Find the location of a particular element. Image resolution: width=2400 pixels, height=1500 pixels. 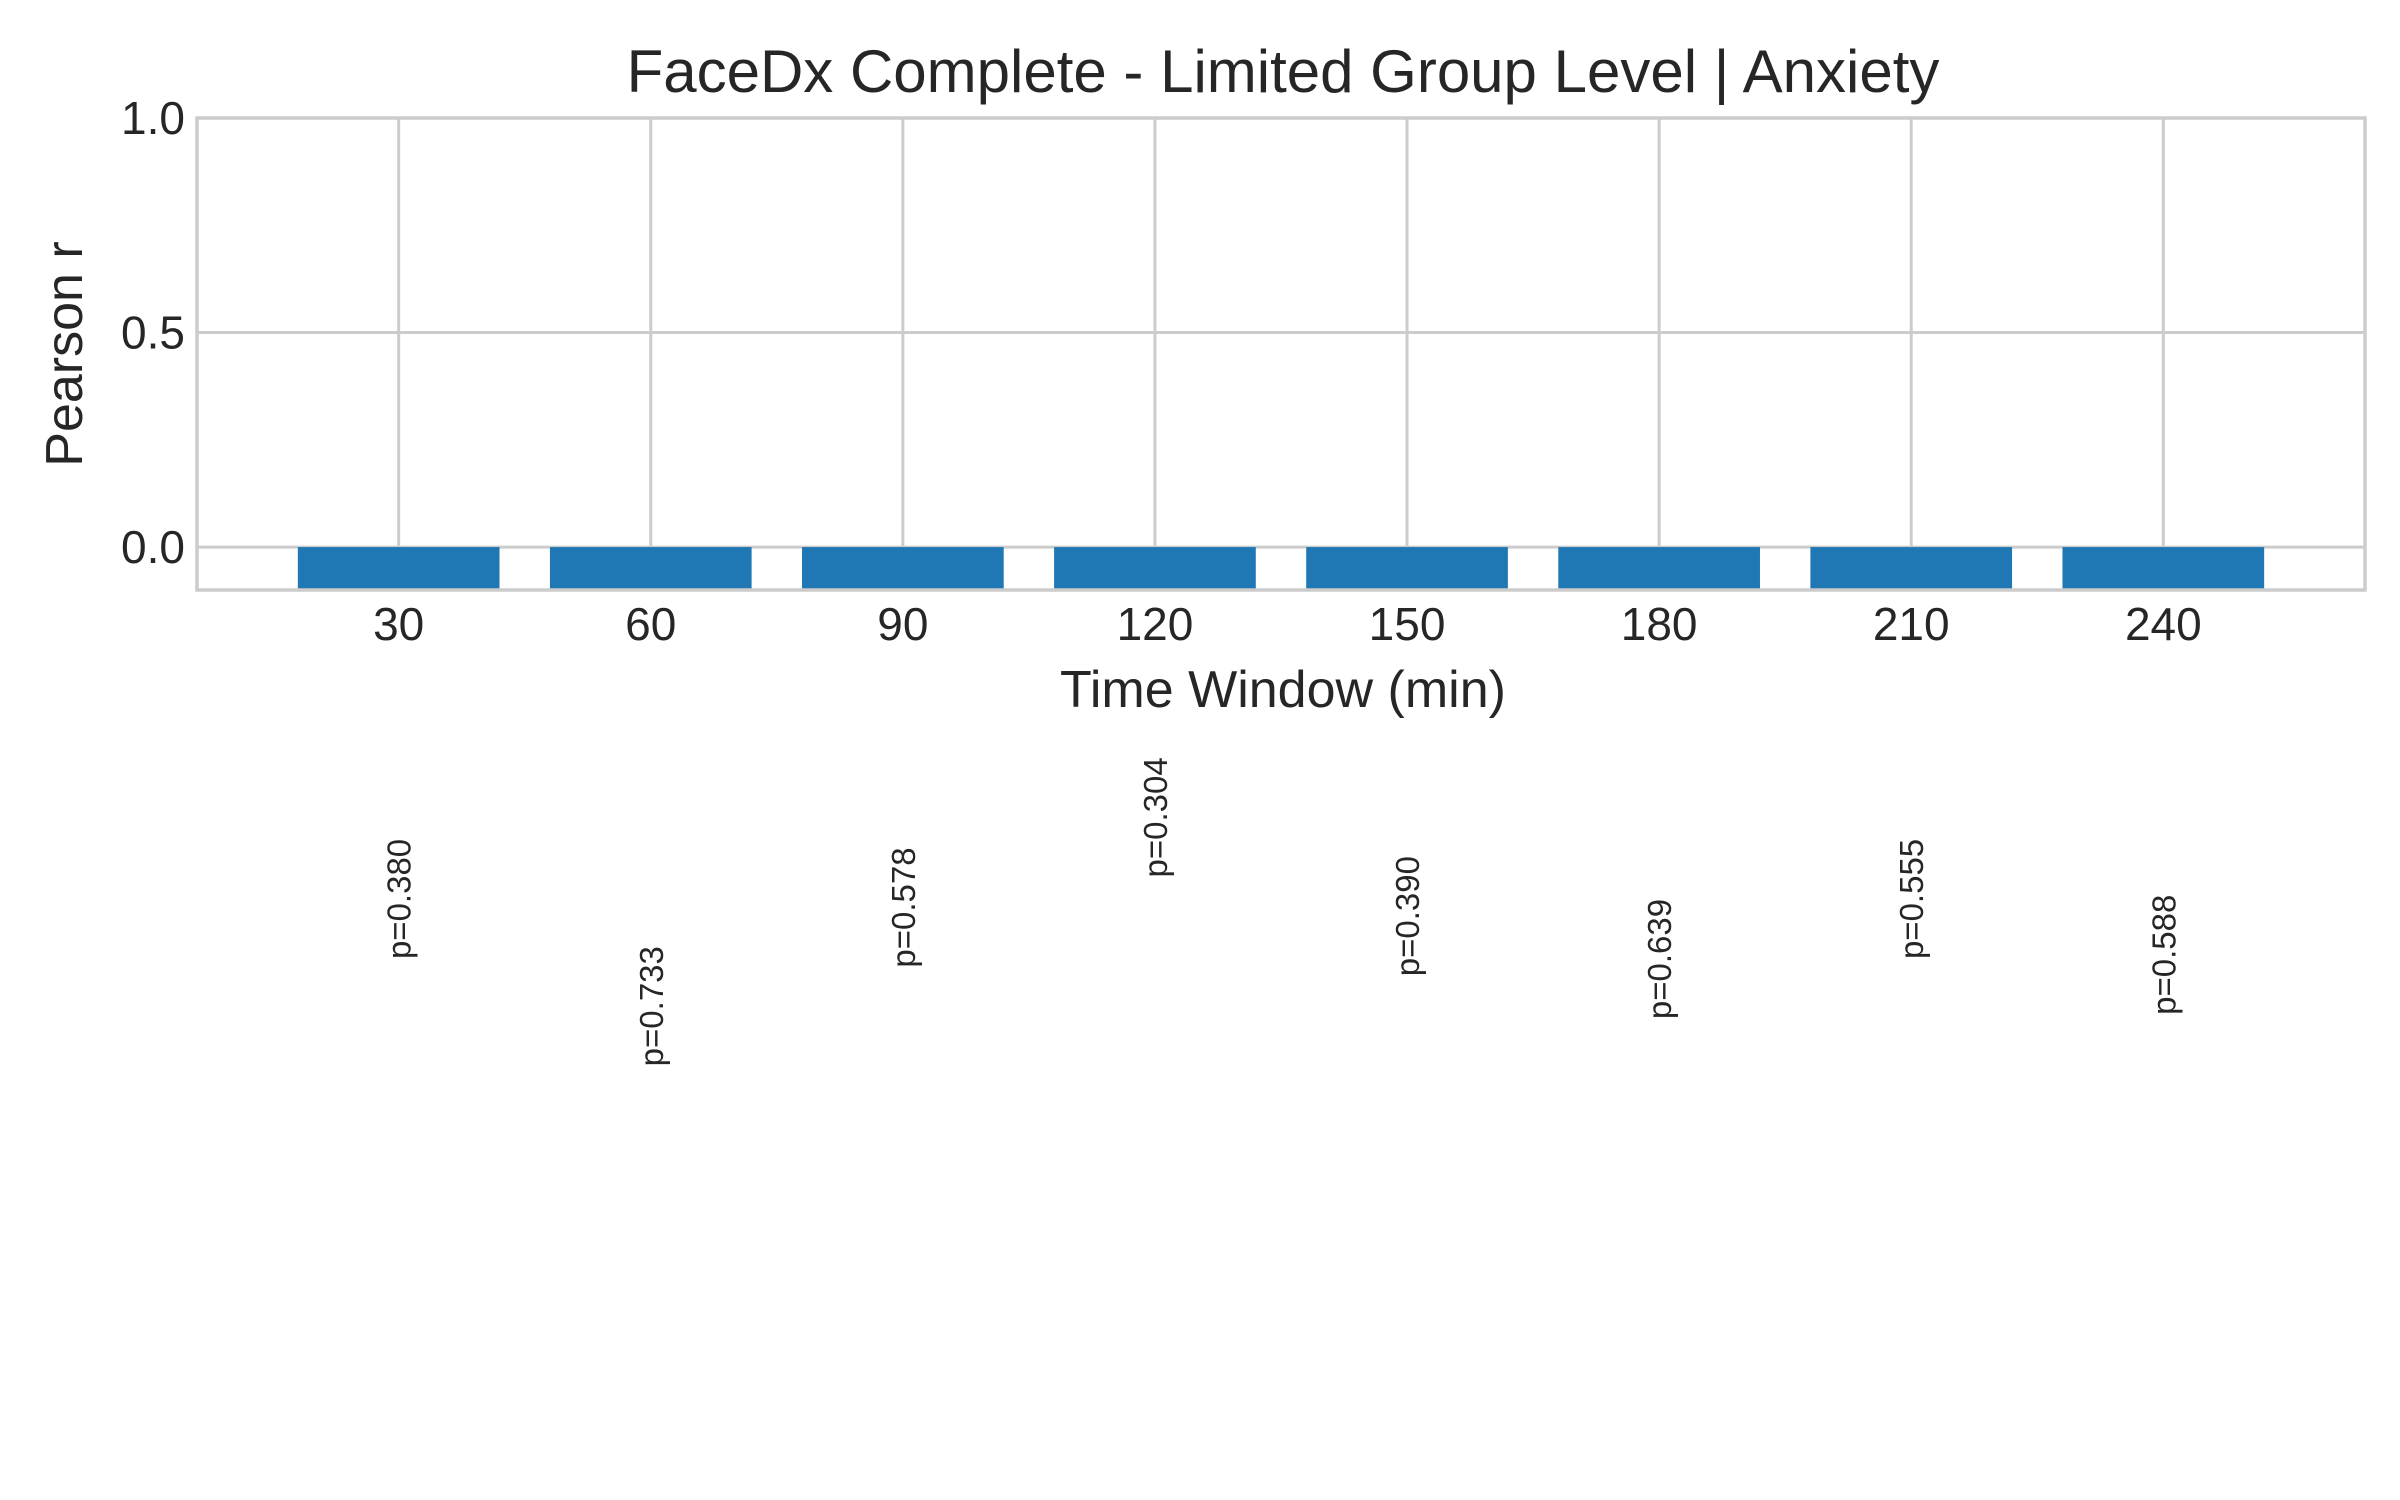

x-tick-label: 210 is located at coordinates (1911, 624).